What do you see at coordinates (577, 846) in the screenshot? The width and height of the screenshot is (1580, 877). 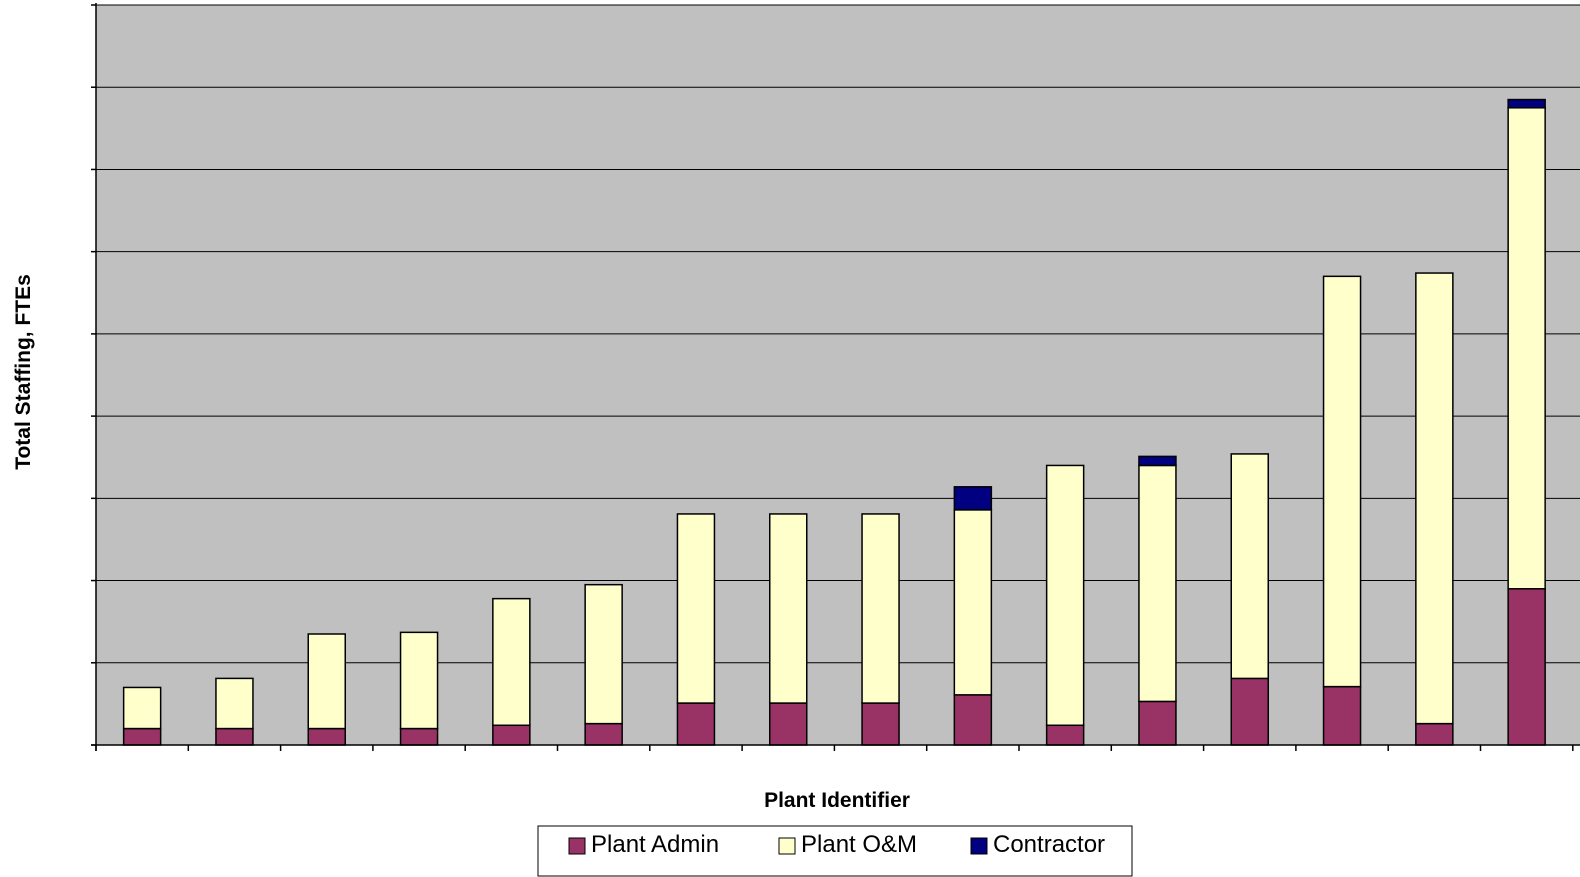 I see `legend-swatch-plant-admin` at bounding box center [577, 846].